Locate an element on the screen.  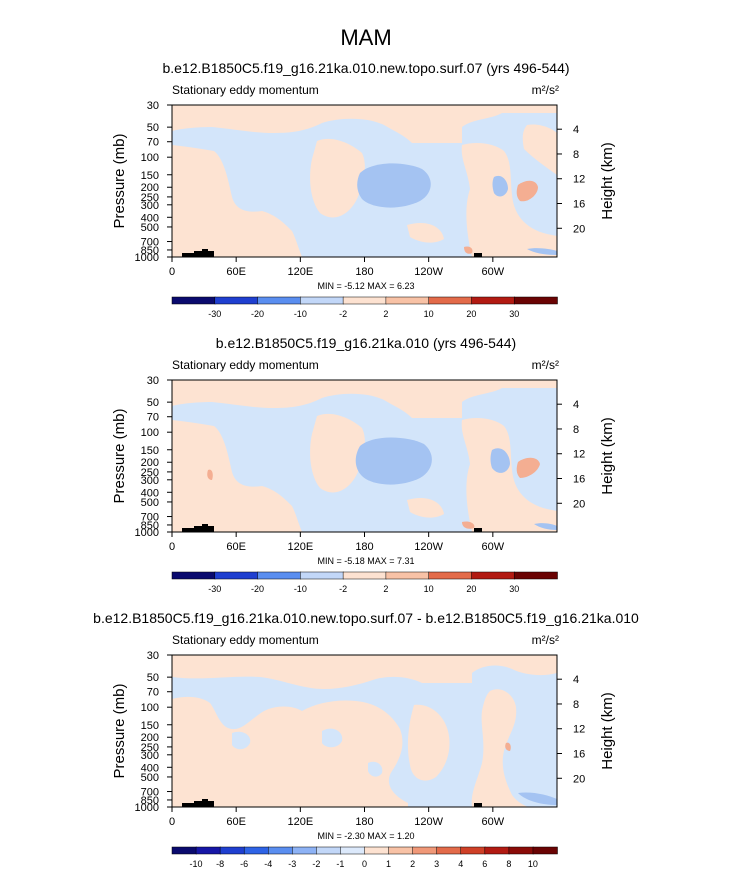
panel-3-colorbar-label: -1 is located at coordinates (340, 864).